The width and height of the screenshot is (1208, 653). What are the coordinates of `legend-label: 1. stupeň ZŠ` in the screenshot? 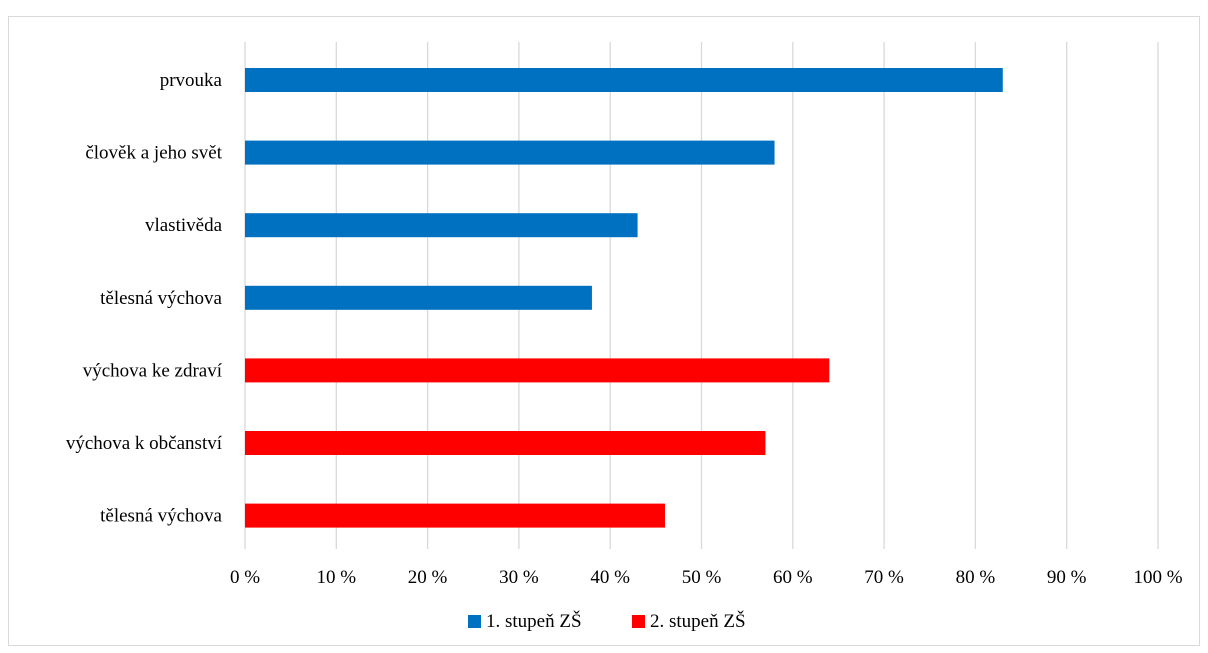 It's located at (534, 621).